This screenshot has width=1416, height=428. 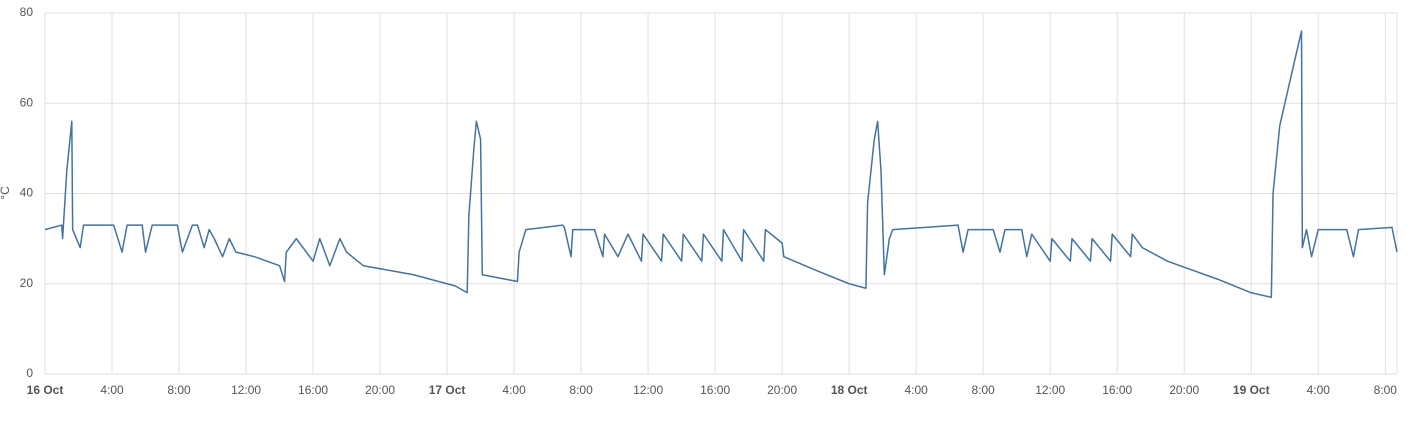 I want to click on y-tick-label: 0, so click(x=29, y=373).